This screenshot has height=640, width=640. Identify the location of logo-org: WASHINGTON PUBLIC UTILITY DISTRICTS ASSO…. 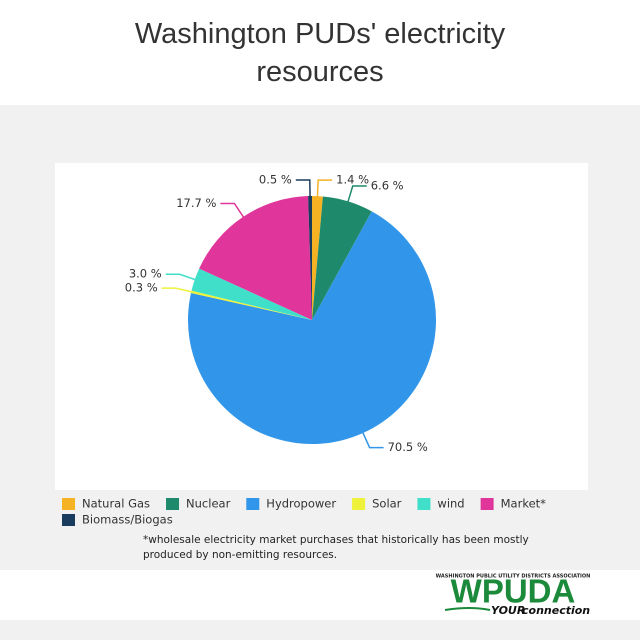
(513, 577).